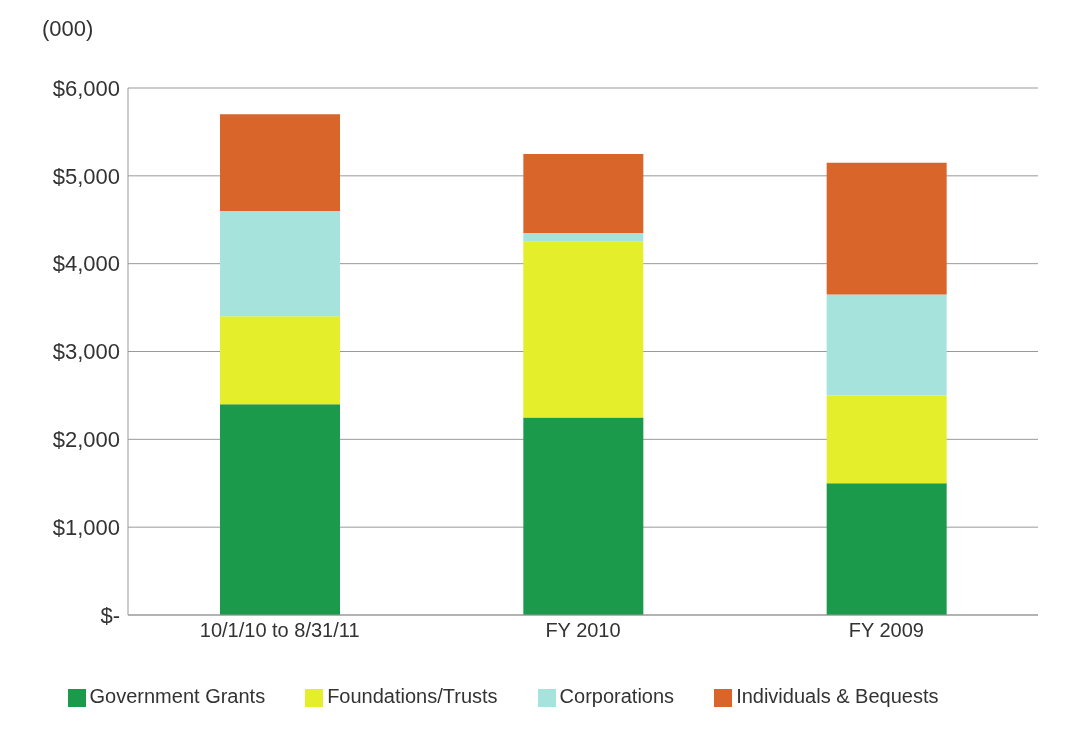 This screenshot has width=1068, height=729. Describe the element at coordinates (837, 696) in the screenshot. I see `legend-label: Individuals & Bequests` at that location.